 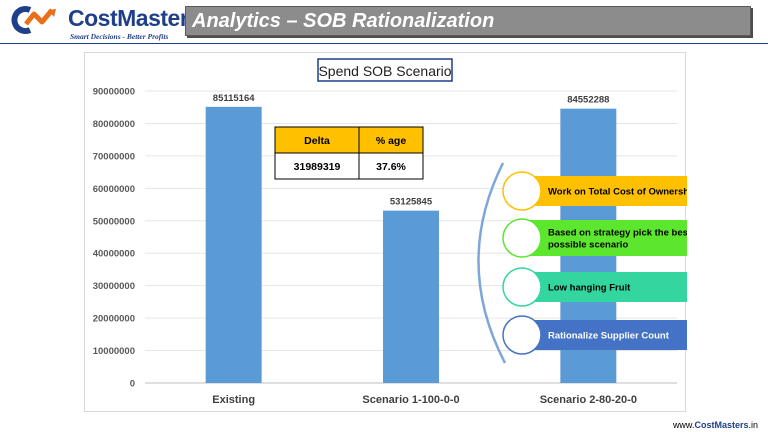 I want to click on delta-table-header, so click(x=349, y=140).